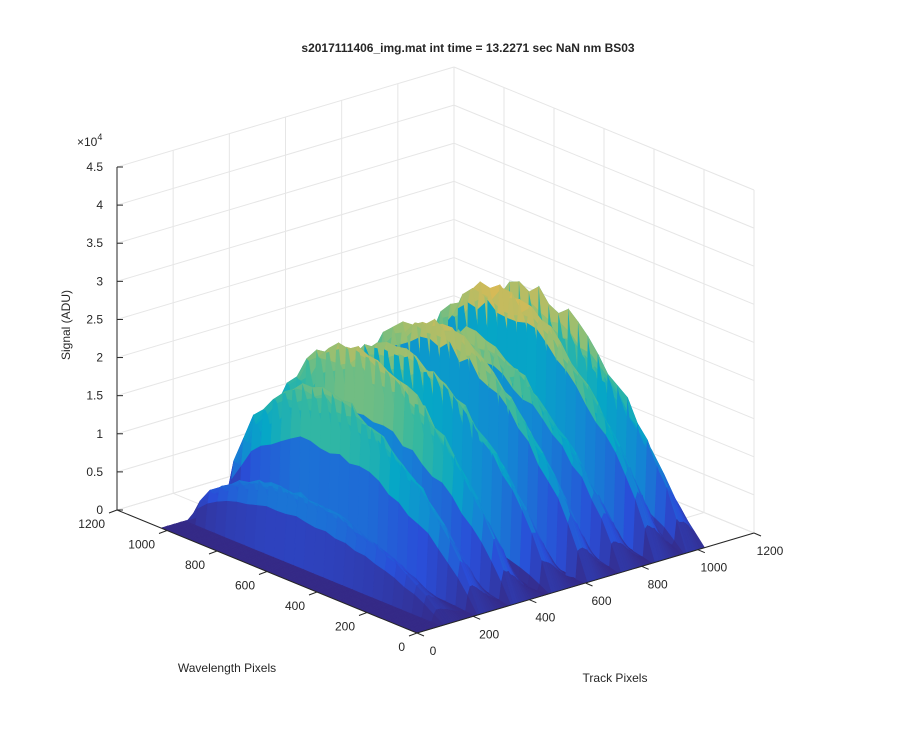 The height and width of the screenshot is (750, 900). Describe the element at coordinates (99, 137) in the screenshot. I see `z-exponent-power: 4` at that location.